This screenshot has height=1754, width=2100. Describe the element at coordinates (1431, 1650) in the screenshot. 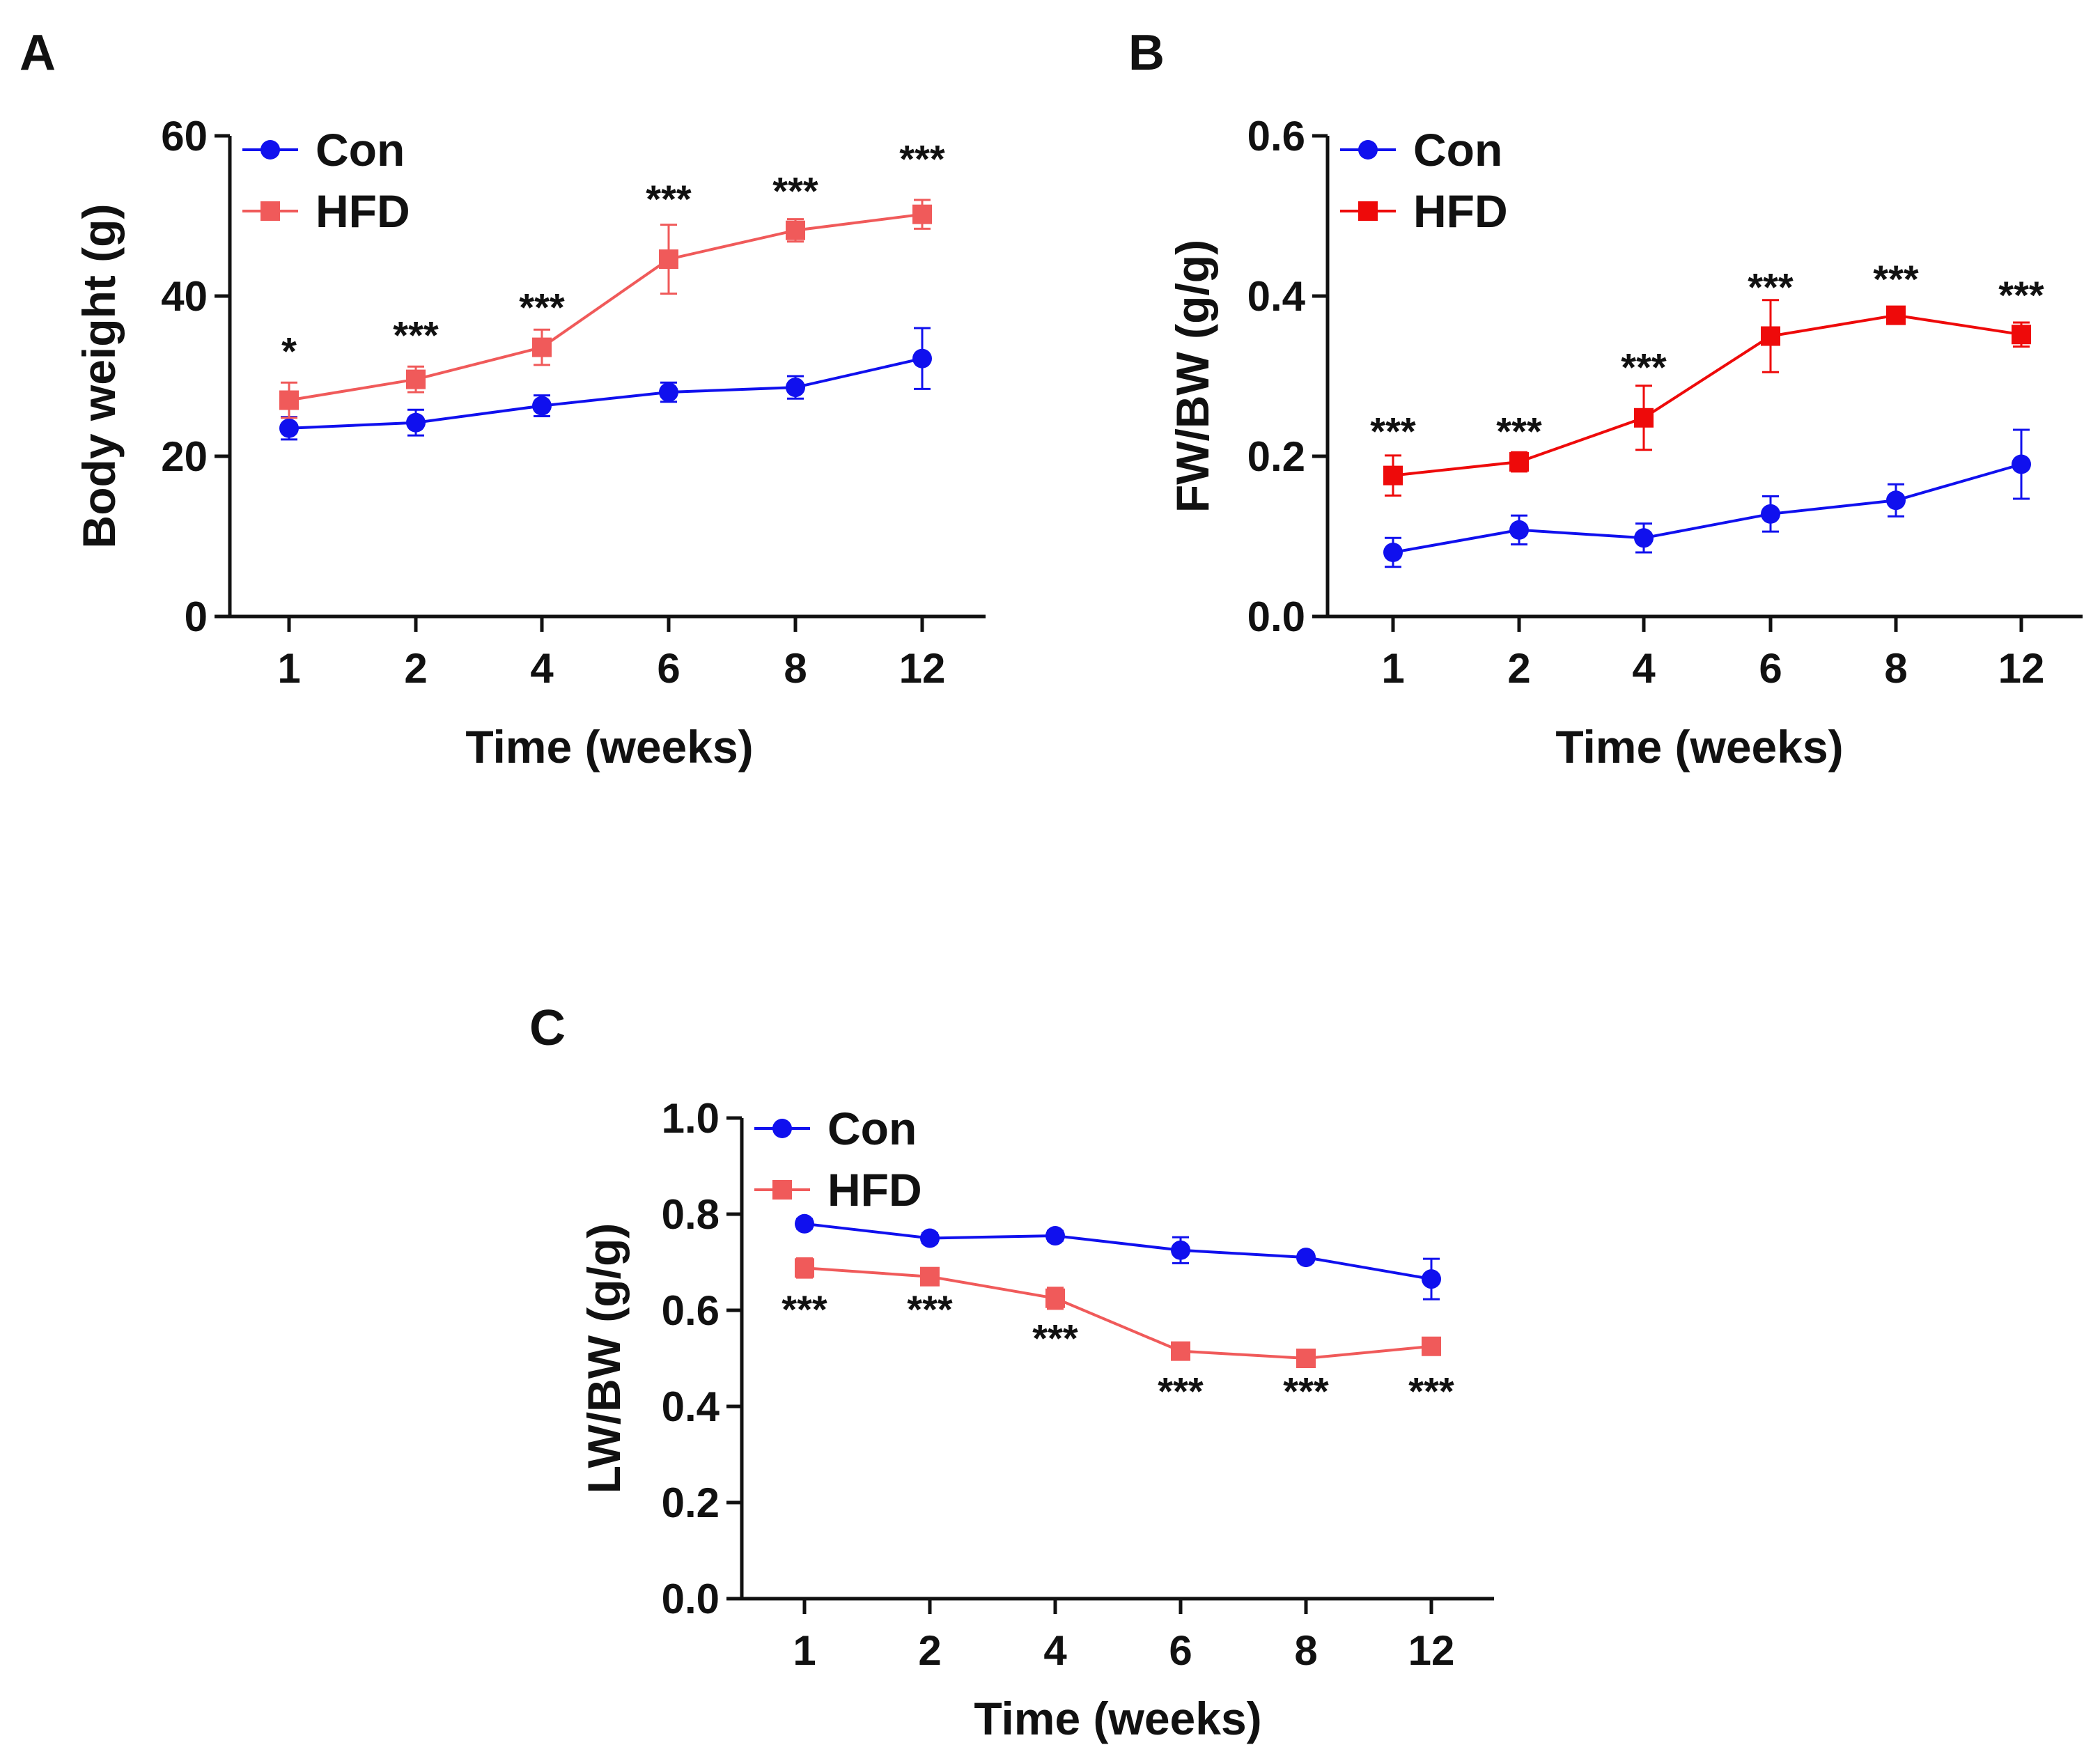

I see `panel-c-x-tick-label: 12` at that location.